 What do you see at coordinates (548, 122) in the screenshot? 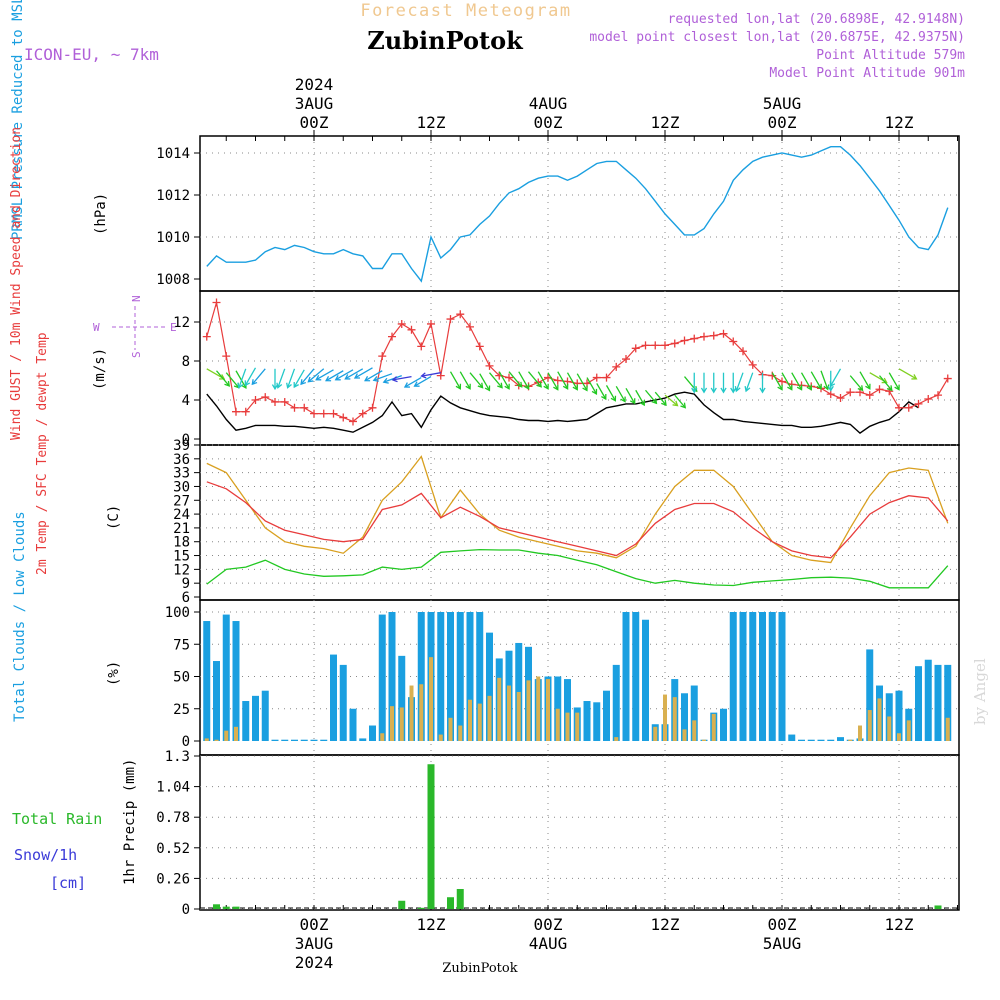
I see `top-time-label: 00Z` at bounding box center [548, 122].